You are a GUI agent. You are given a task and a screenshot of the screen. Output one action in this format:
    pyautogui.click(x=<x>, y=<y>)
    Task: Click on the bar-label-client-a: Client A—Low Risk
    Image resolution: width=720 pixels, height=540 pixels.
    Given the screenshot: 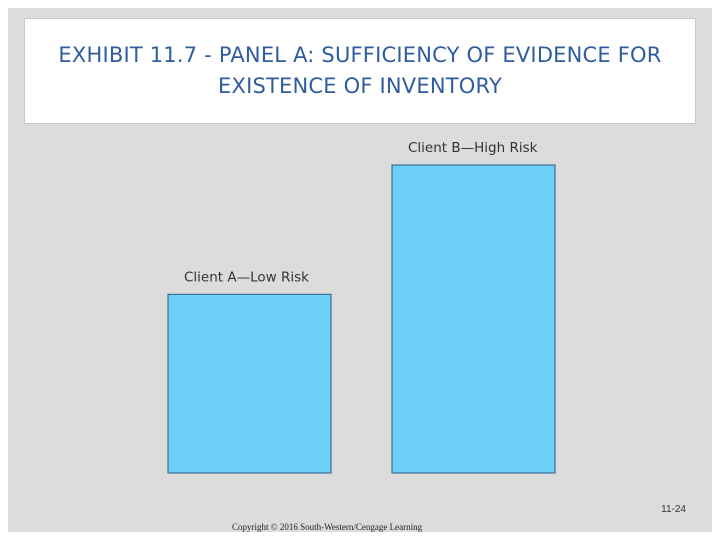 What is the action you would take?
    pyautogui.click(x=246, y=277)
    